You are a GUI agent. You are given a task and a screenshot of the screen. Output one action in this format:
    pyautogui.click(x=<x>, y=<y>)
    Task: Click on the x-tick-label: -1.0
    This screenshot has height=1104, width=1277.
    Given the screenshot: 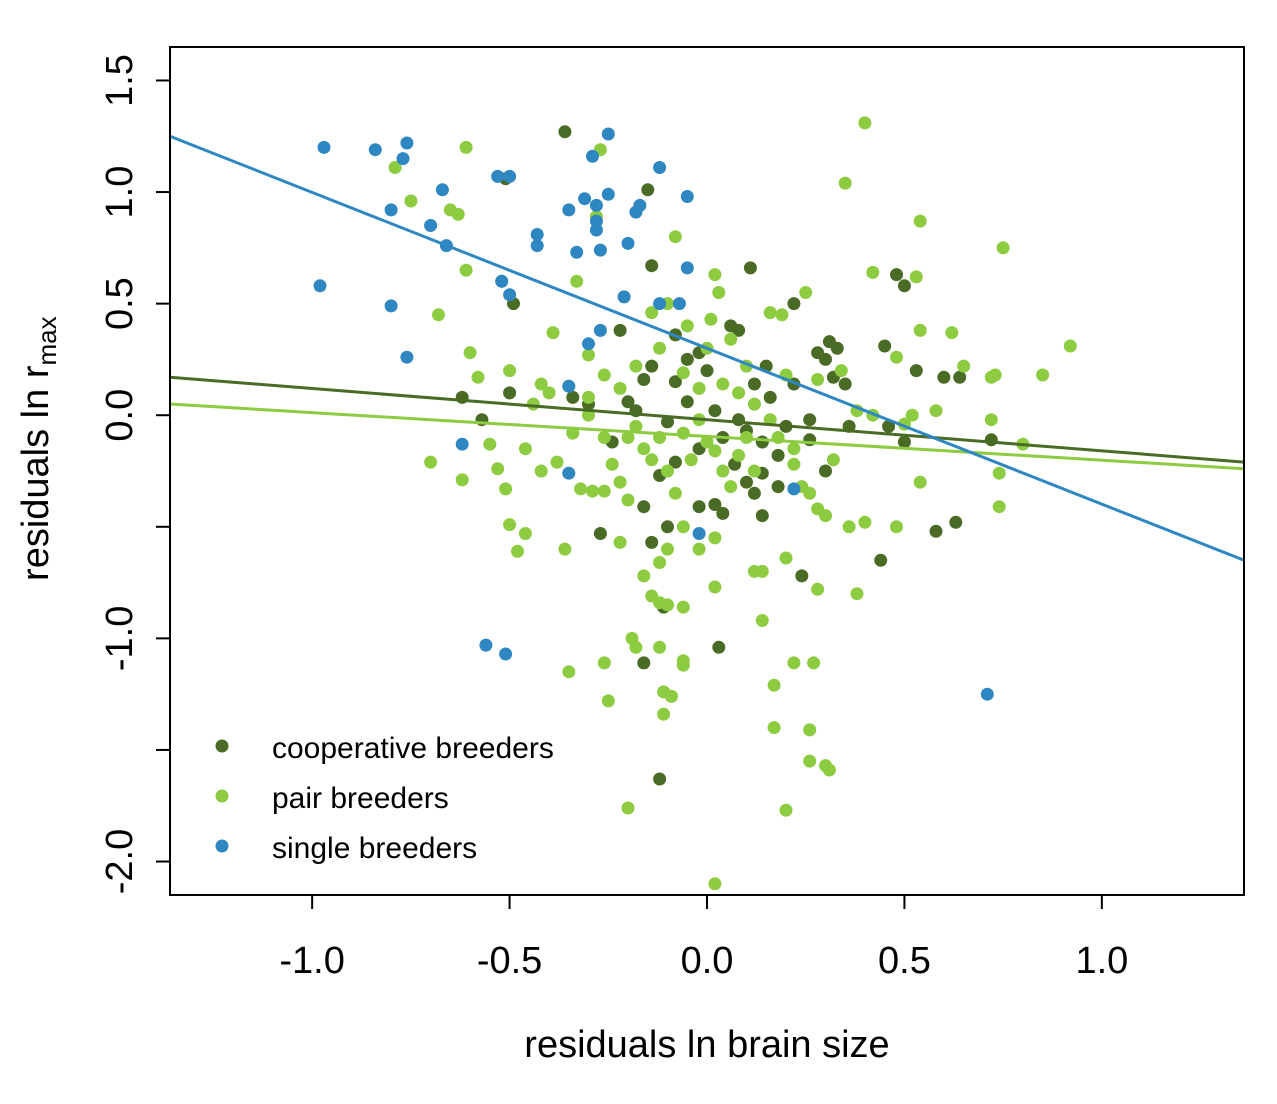 What is the action you would take?
    pyautogui.click(x=311, y=961)
    